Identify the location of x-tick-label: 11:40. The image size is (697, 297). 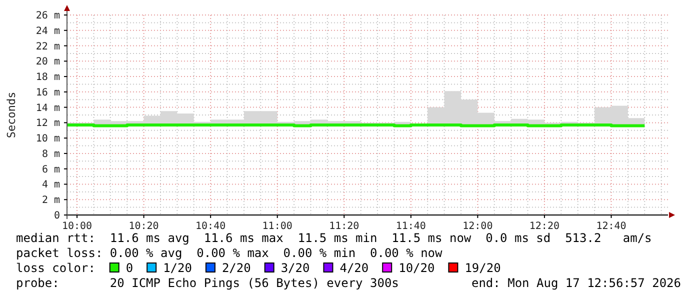
(411, 226).